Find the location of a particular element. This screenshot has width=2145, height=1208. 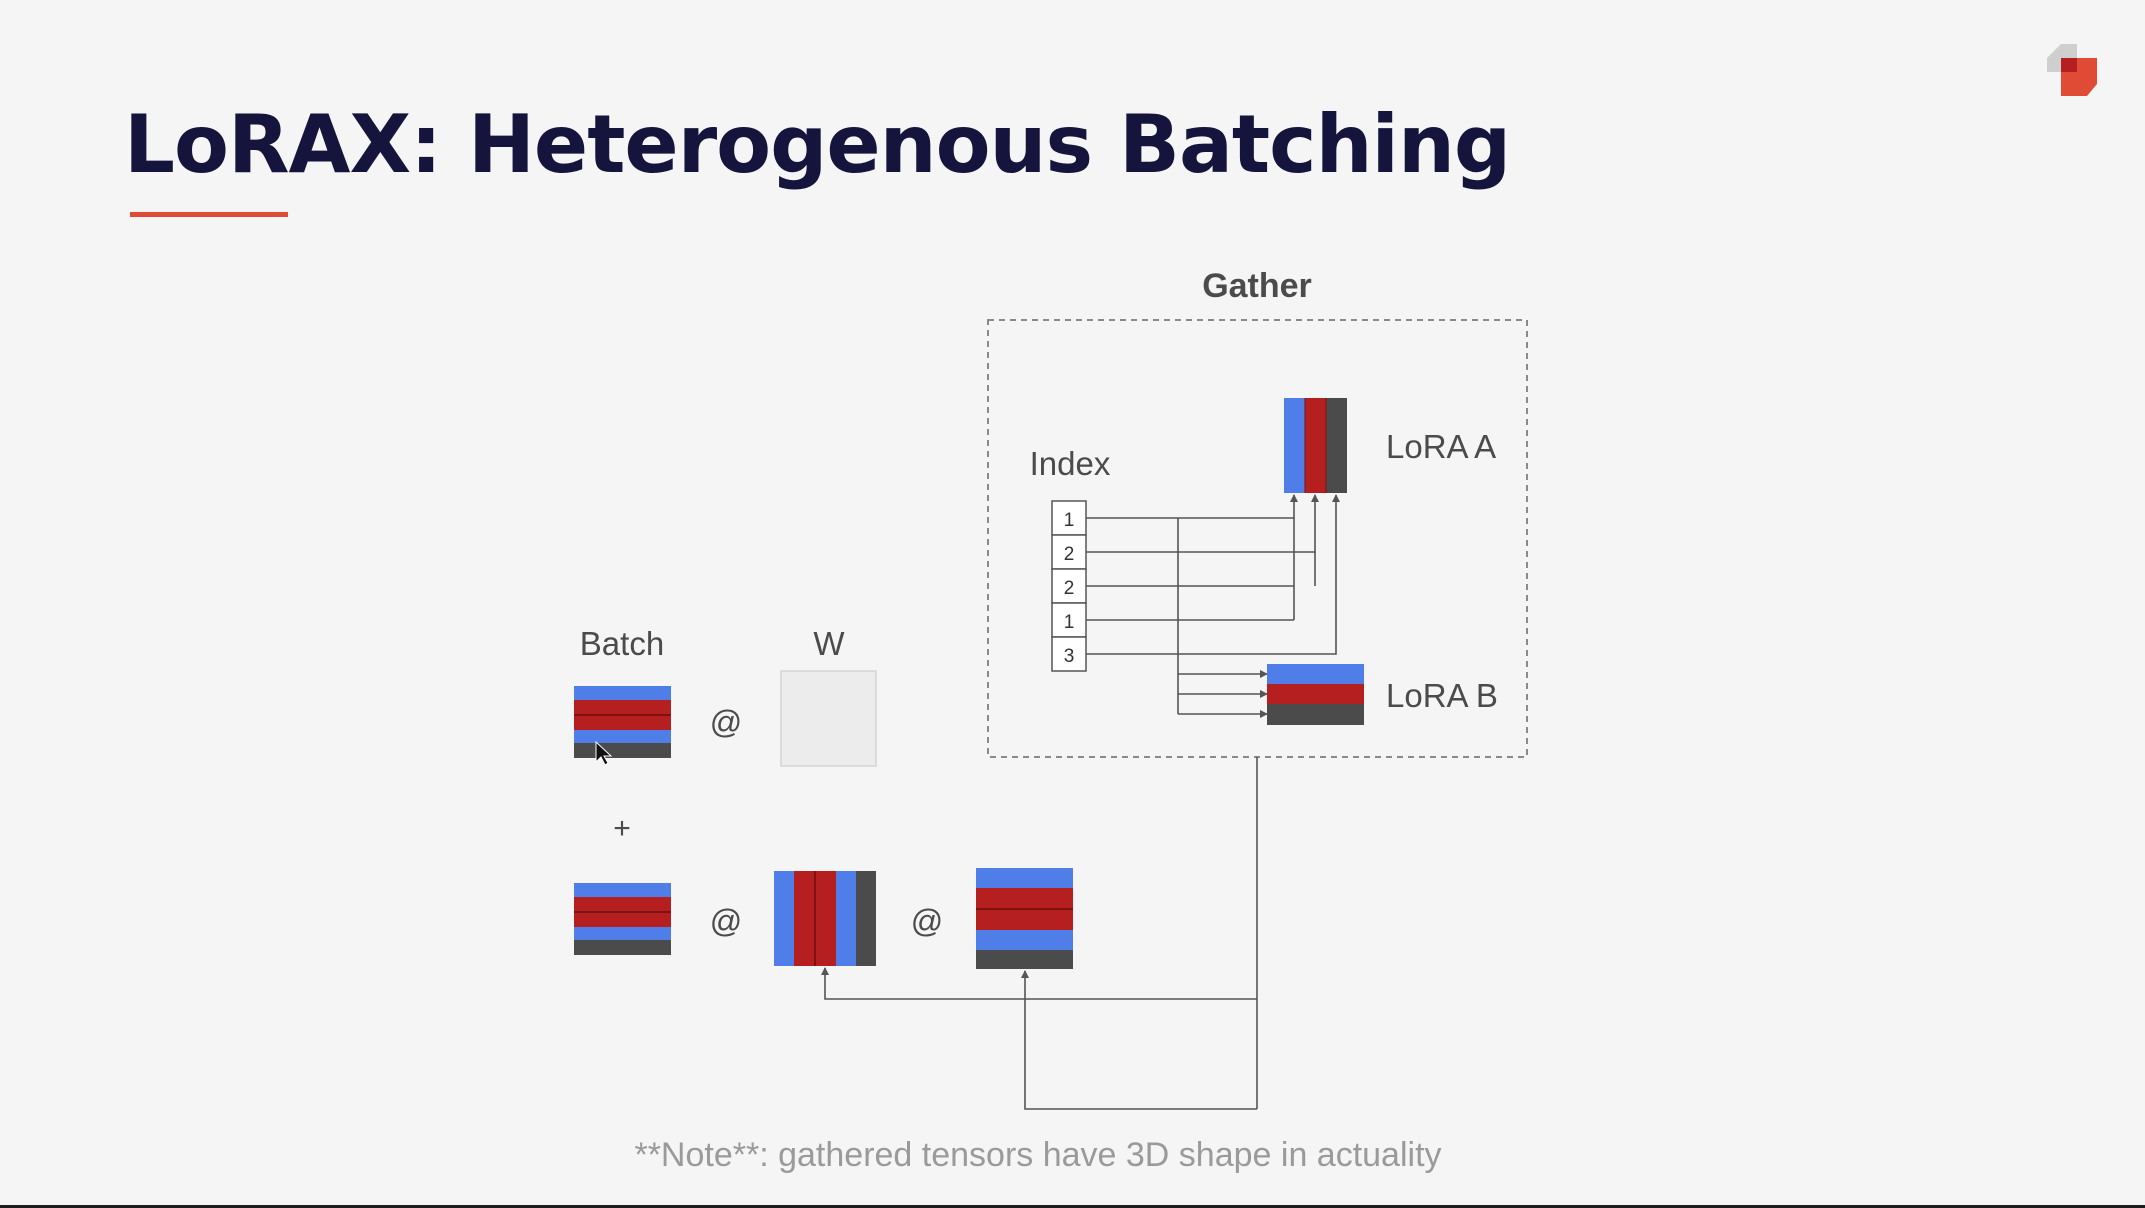

batch-tensor-copy is located at coordinates (622, 919).